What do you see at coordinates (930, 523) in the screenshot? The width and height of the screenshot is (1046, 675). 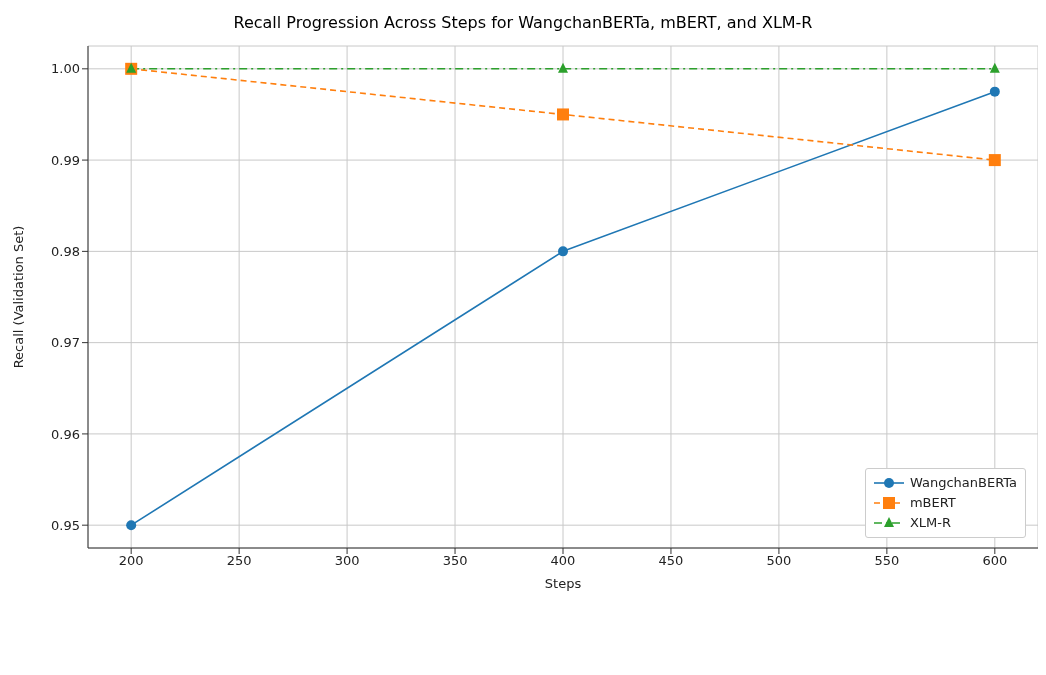 I see `legend-label: XLM-R` at bounding box center [930, 523].